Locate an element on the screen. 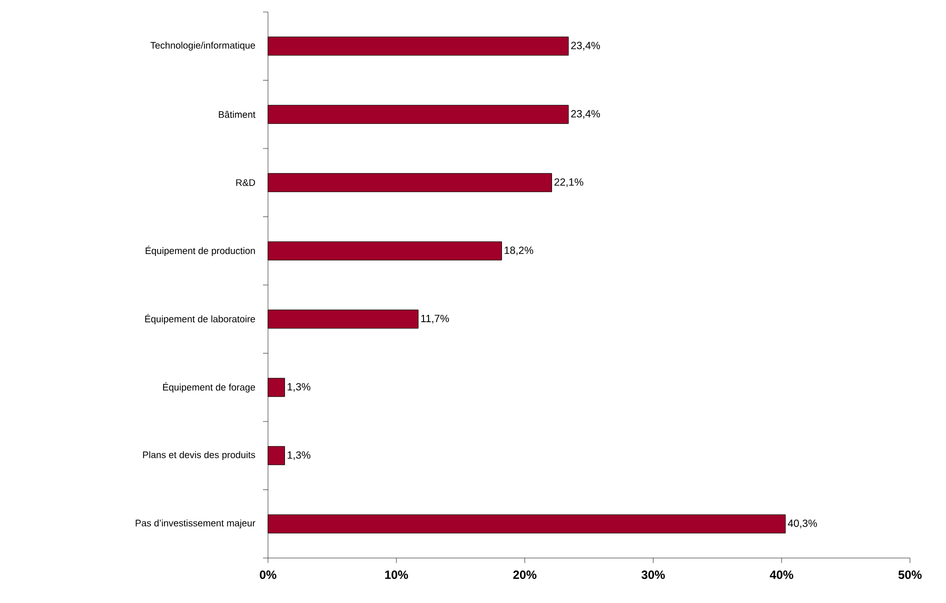 The image size is (946, 603). y-tick-label: Technologie/informatique is located at coordinates (203, 46).